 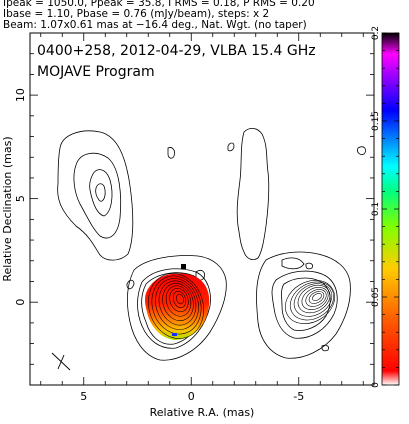 What do you see at coordinates (177, 302) in the screenshot?
I see `core-emission` at bounding box center [177, 302].